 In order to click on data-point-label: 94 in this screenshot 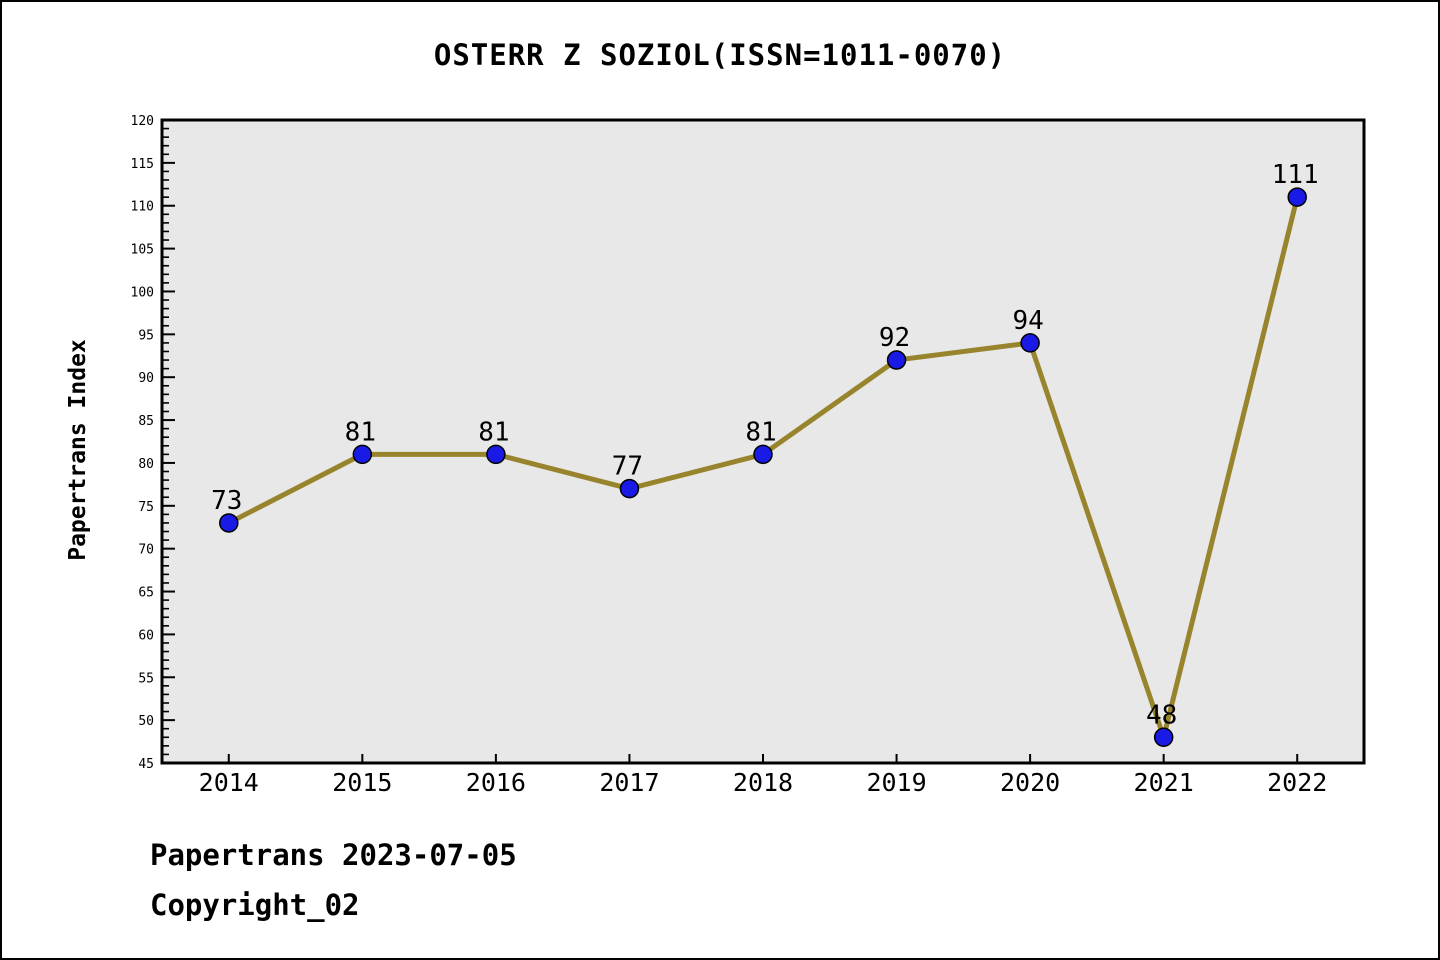, I will do `click(1027, 321)`.